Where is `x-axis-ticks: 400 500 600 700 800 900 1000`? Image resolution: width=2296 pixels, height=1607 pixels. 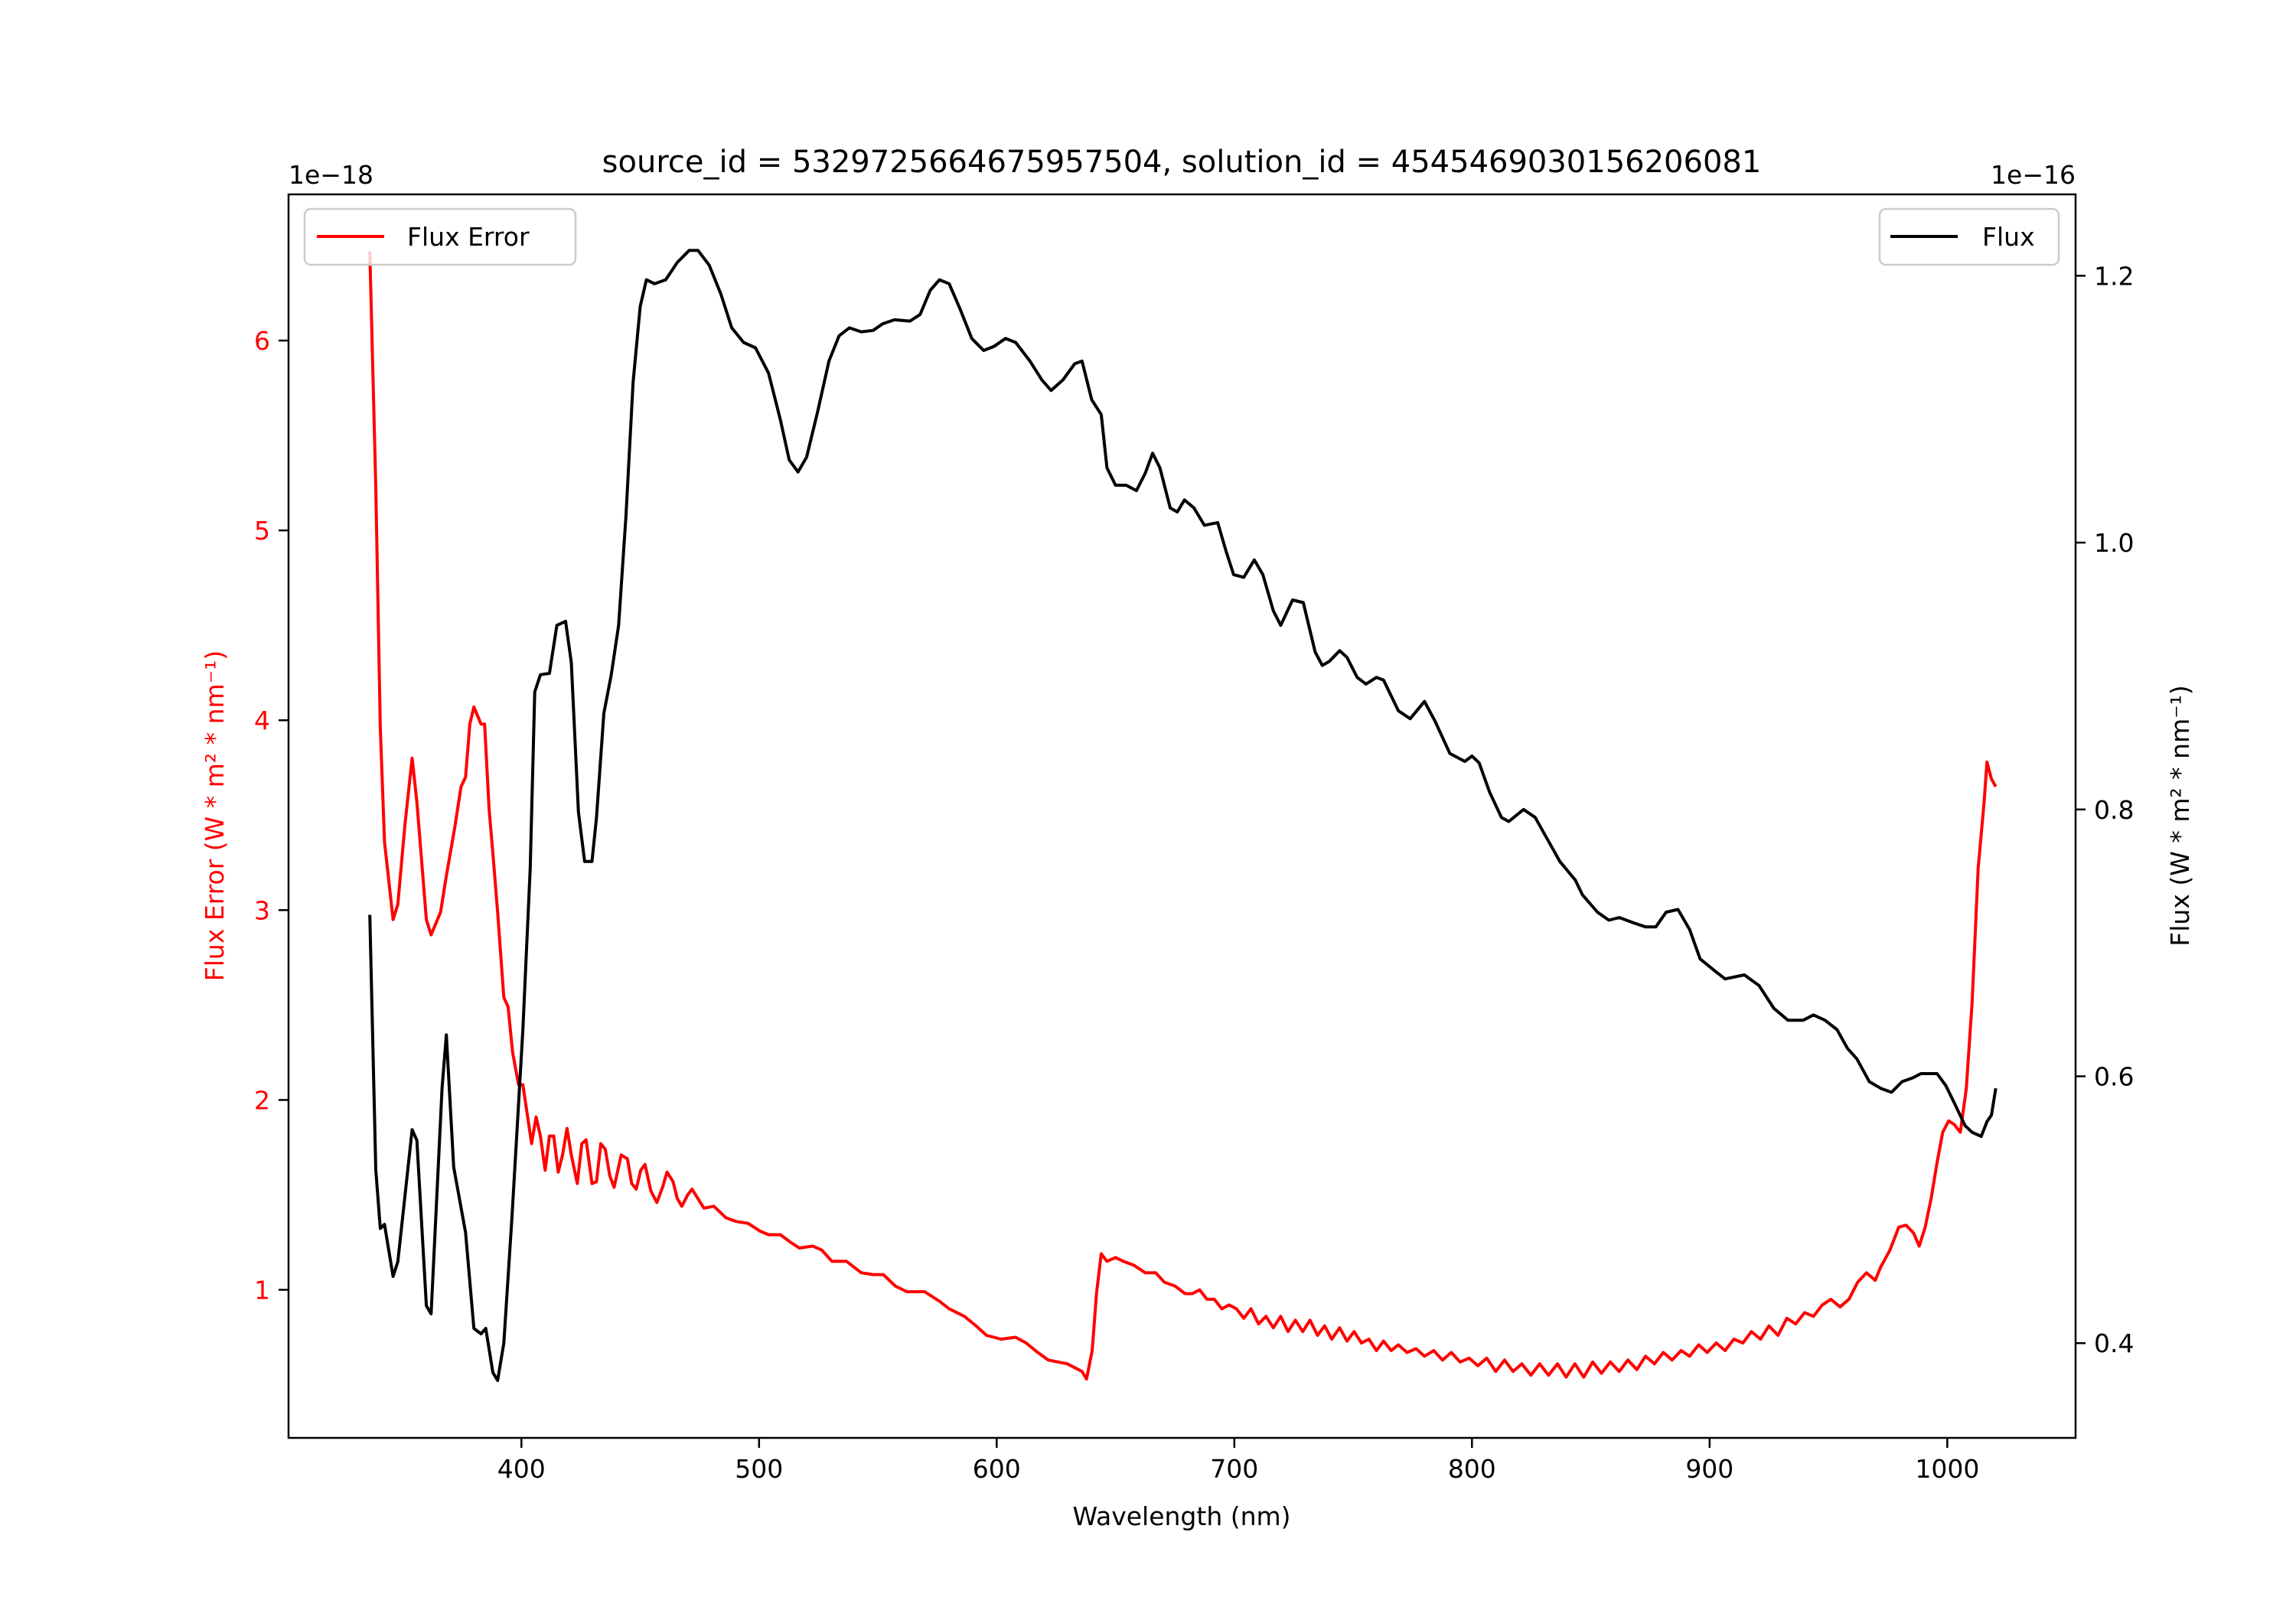
x-axis-ticks: 400 500 600 700 800 900 1000 is located at coordinates (1238, 1461).